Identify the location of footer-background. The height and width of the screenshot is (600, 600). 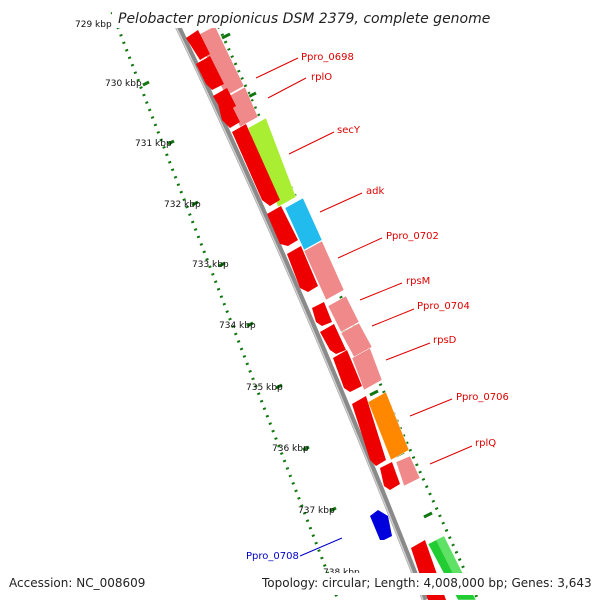
(300, 584).